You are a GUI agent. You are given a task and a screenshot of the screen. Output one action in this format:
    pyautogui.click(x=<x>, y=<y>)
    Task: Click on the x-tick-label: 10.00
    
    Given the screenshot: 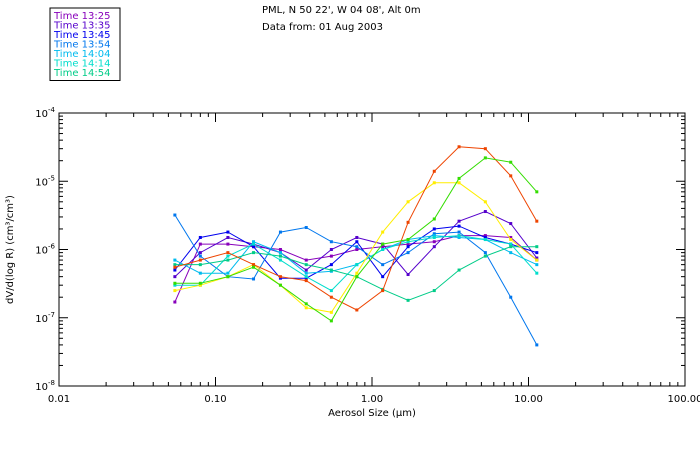 What is the action you would take?
    pyautogui.click(x=528, y=399)
    